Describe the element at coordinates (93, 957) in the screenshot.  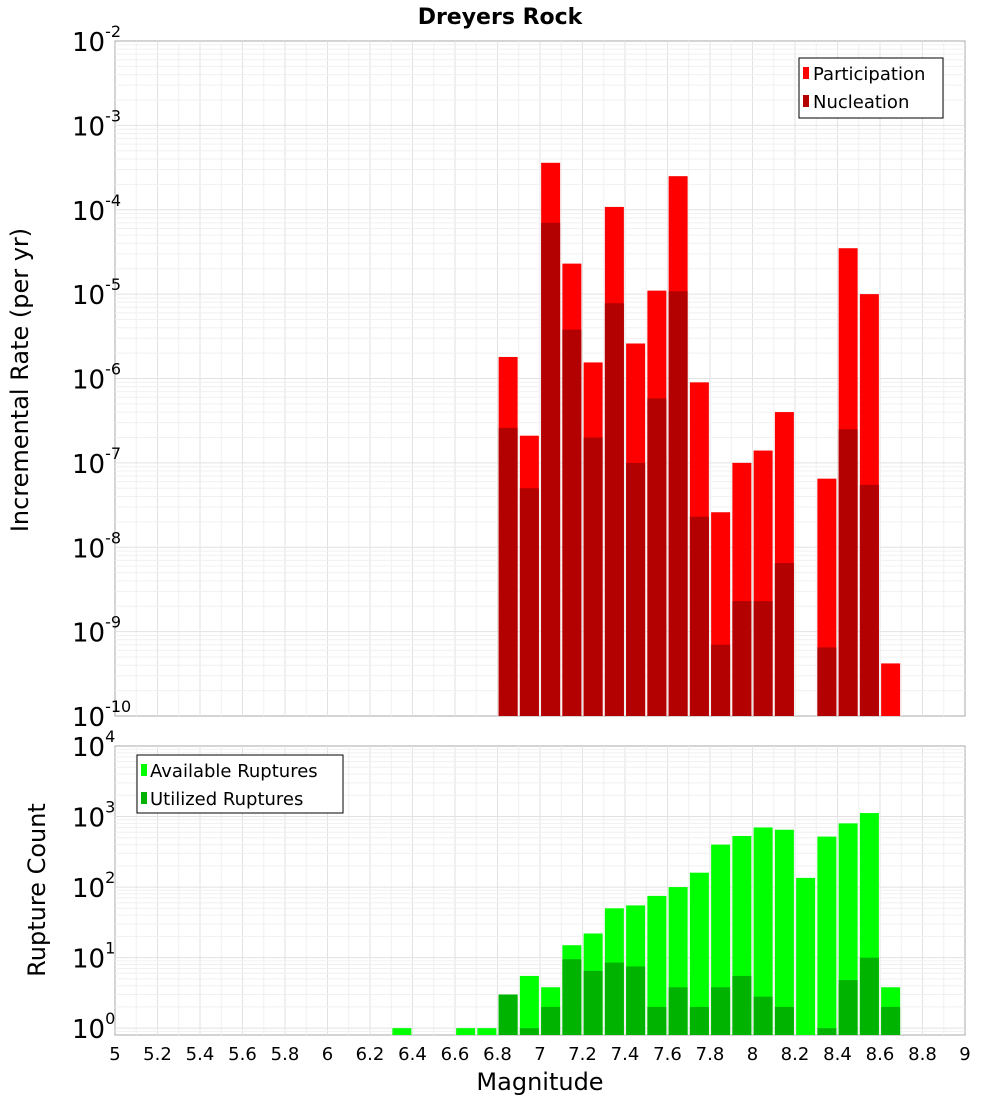
I see `bottom-y-tick-label: 10¹` at that location.